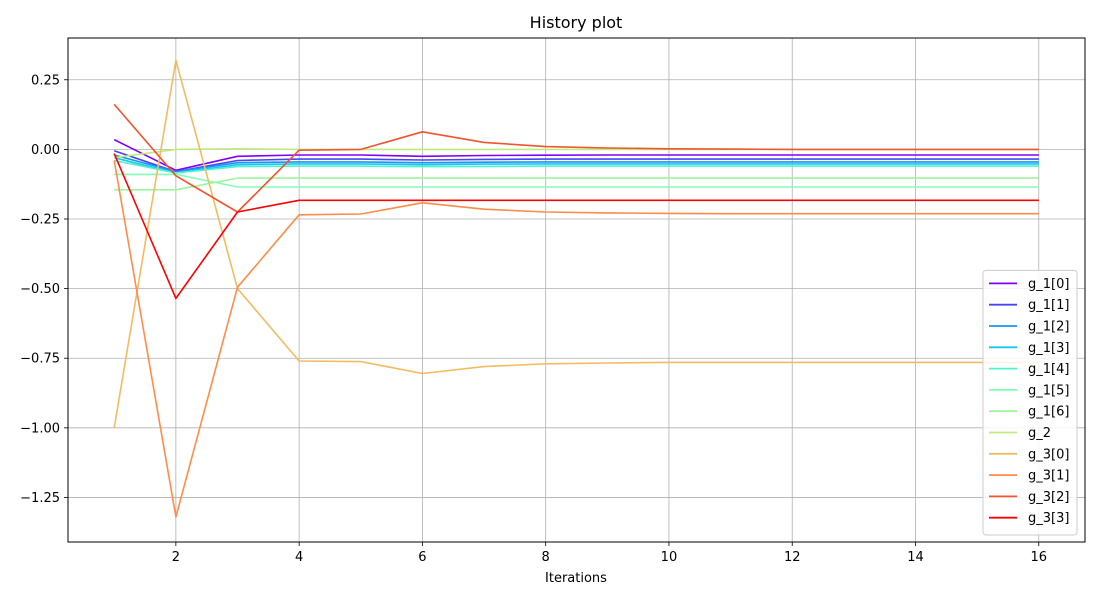 This screenshot has height=600, width=1100. I want to click on x-tick-label: 12, so click(792, 557).